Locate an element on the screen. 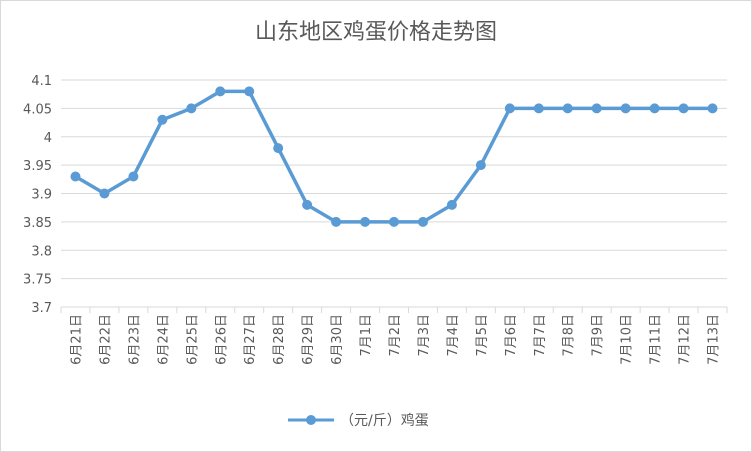 This screenshot has width=752, height=452. x-tick-label: 6月30日 is located at coordinates (337, 339).